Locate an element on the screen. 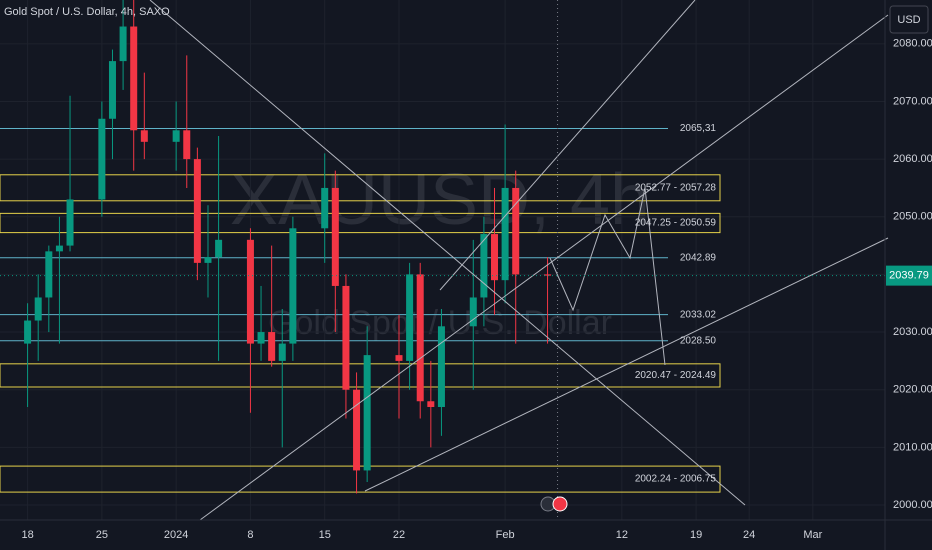 This screenshot has width=932, height=550. y-tick-label: 2030.00 is located at coordinates (912, 332).